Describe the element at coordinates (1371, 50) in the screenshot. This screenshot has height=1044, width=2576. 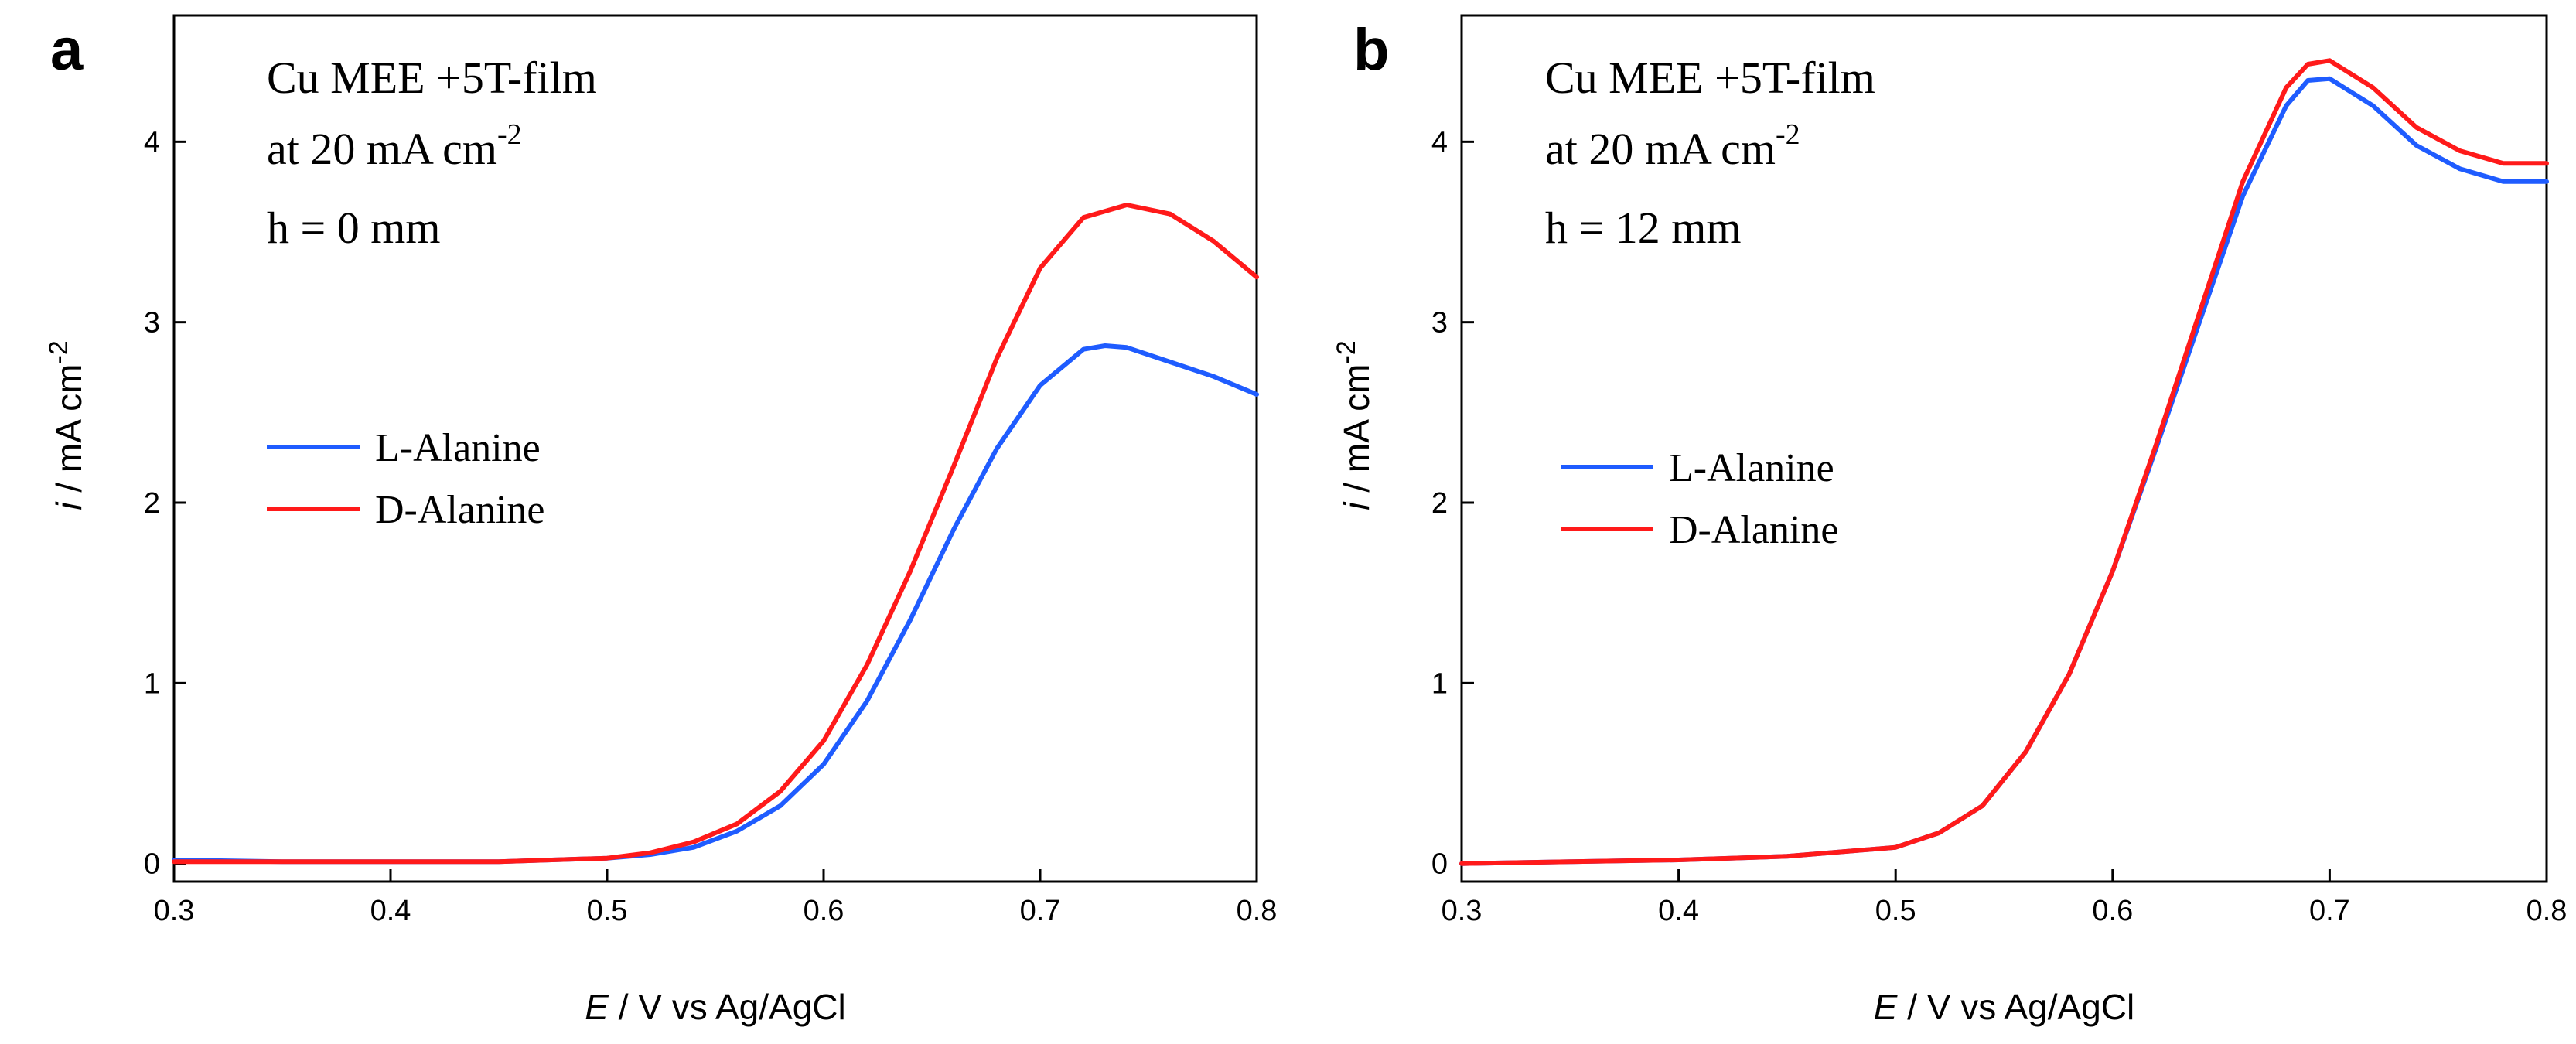
I see `panel-letter: b` at that location.